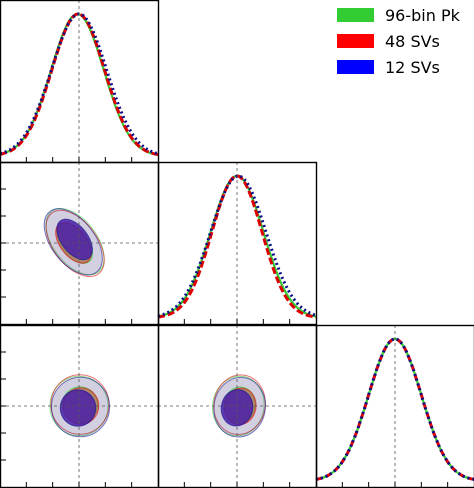 The height and width of the screenshot is (488, 474). Describe the element at coordinates (412, 41) in the screenshot. I see `legend-label: 48 SVs` at that location.